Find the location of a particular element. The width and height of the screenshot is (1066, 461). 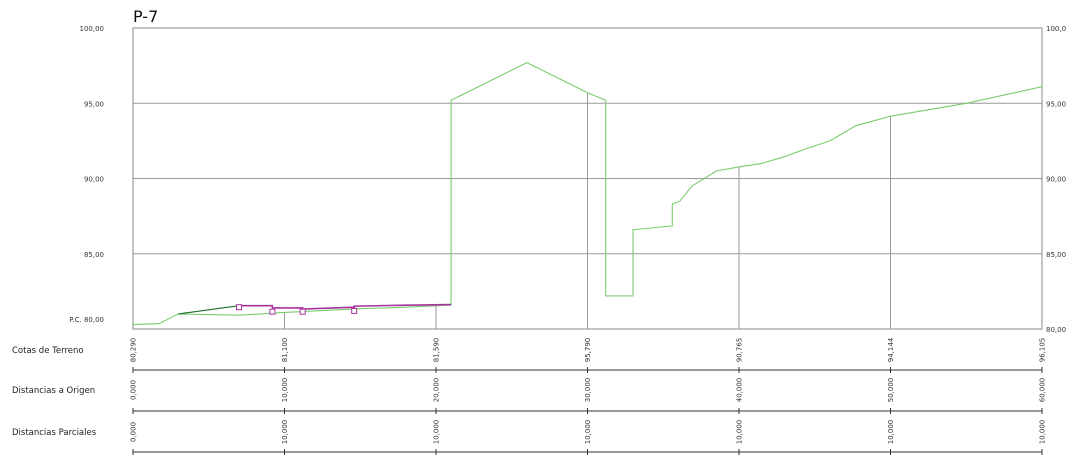

row-value: 40,000 is located at coordinates (740, 390).